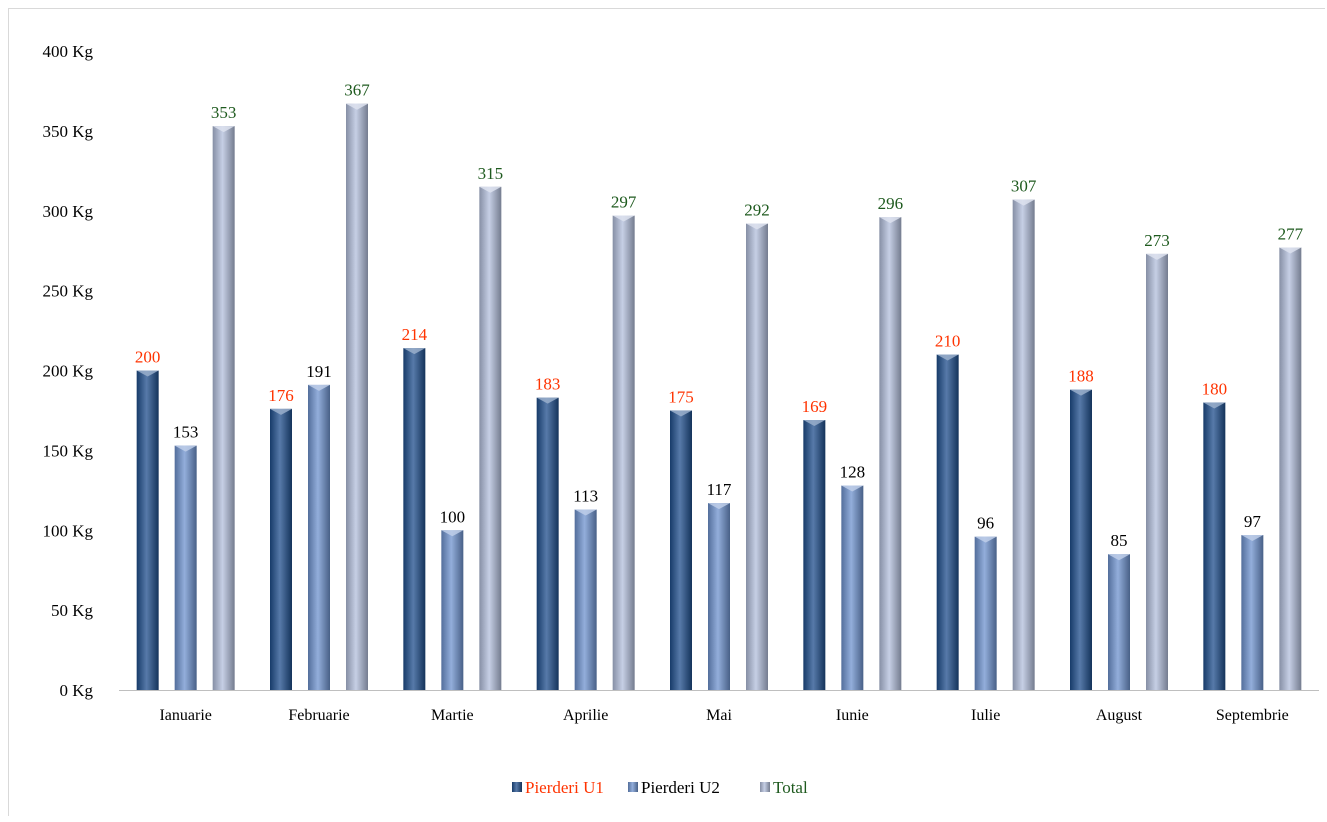  What do you see at coordinates (1119, 715) in the screenshot?
I see `x-tick-label: August` at bounding box center [1119, 715].